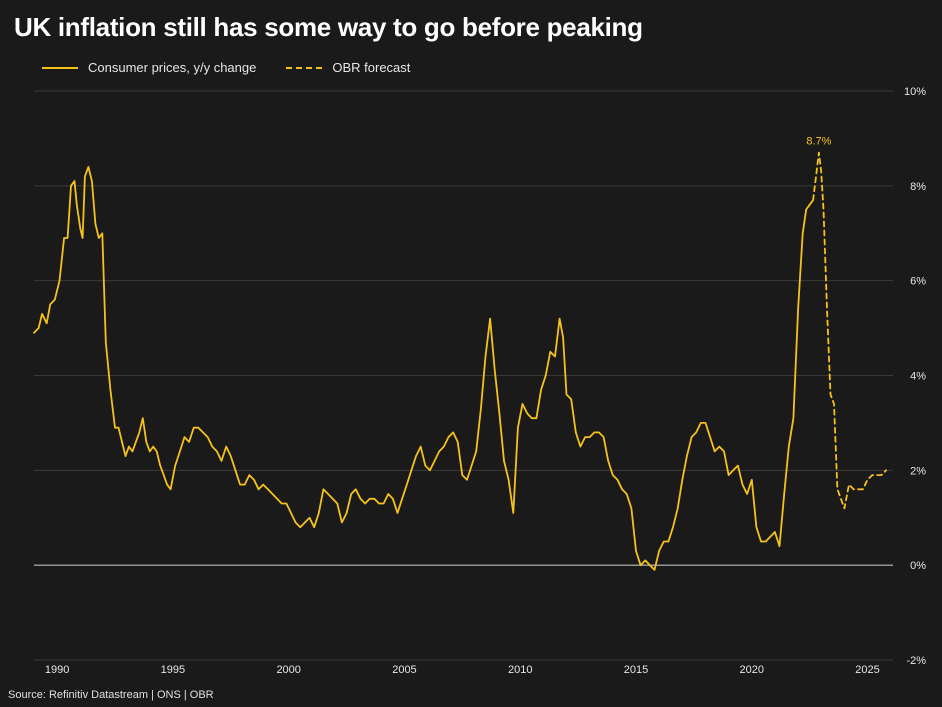  What do you see at coordinates (111, 695) in the screenshot?
I see `source-note: Source: Refinitiv Datastream | ONS | OBR` at bounding box center [111, 695].